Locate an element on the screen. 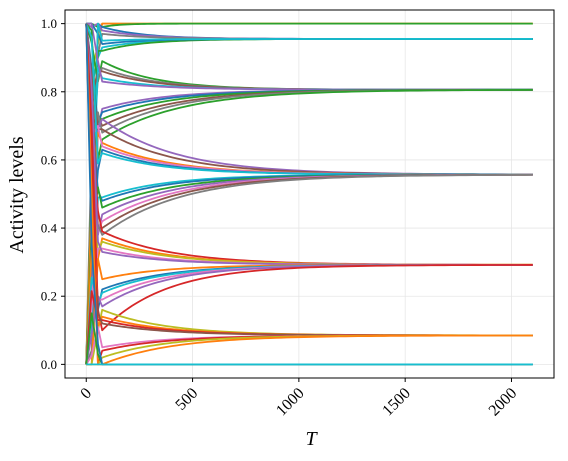 Image resolution: width=568 pixels, height=461 pixels. x-tick-label: 500 is located at coordinates (186, 399).